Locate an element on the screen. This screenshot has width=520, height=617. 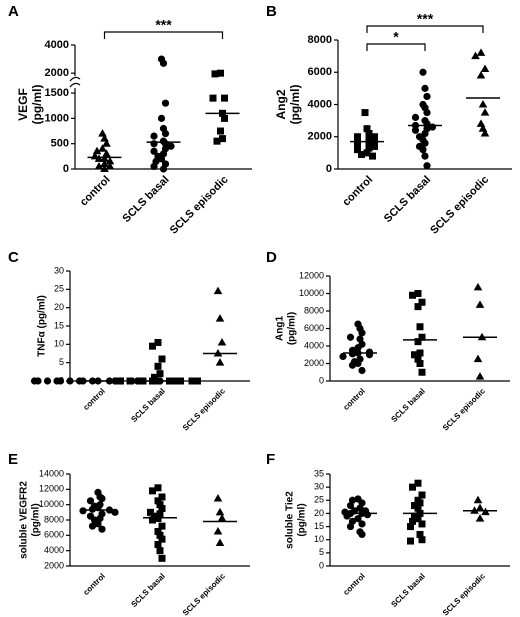
y-axis-label: VEGF is located at coordinates (23, 104).